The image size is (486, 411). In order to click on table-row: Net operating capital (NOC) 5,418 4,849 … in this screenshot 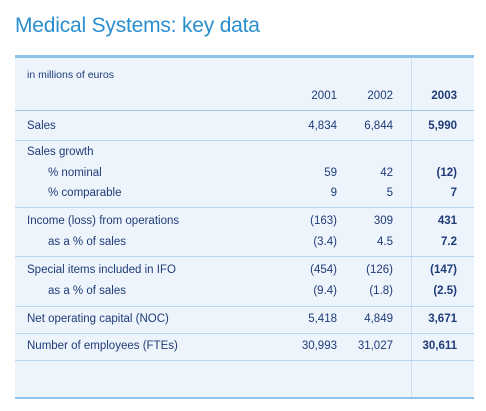, I will do `click(244, 321)`.